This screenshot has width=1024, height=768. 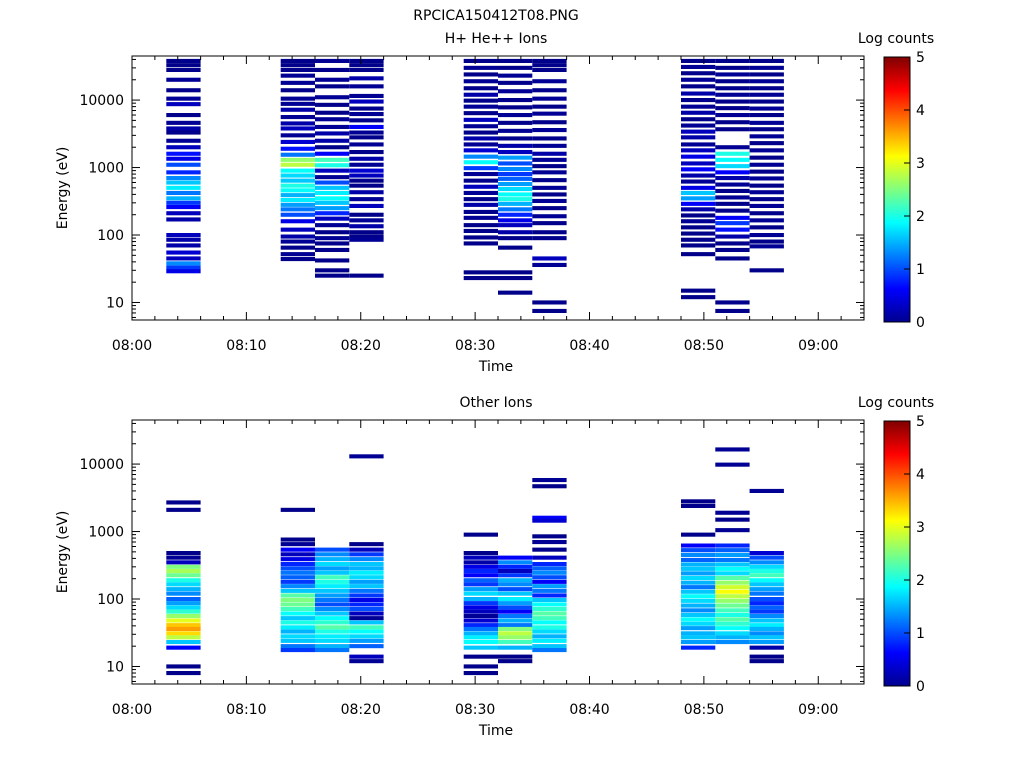 I want to click on y-tick-label: 10, so click(x=115, y=303).